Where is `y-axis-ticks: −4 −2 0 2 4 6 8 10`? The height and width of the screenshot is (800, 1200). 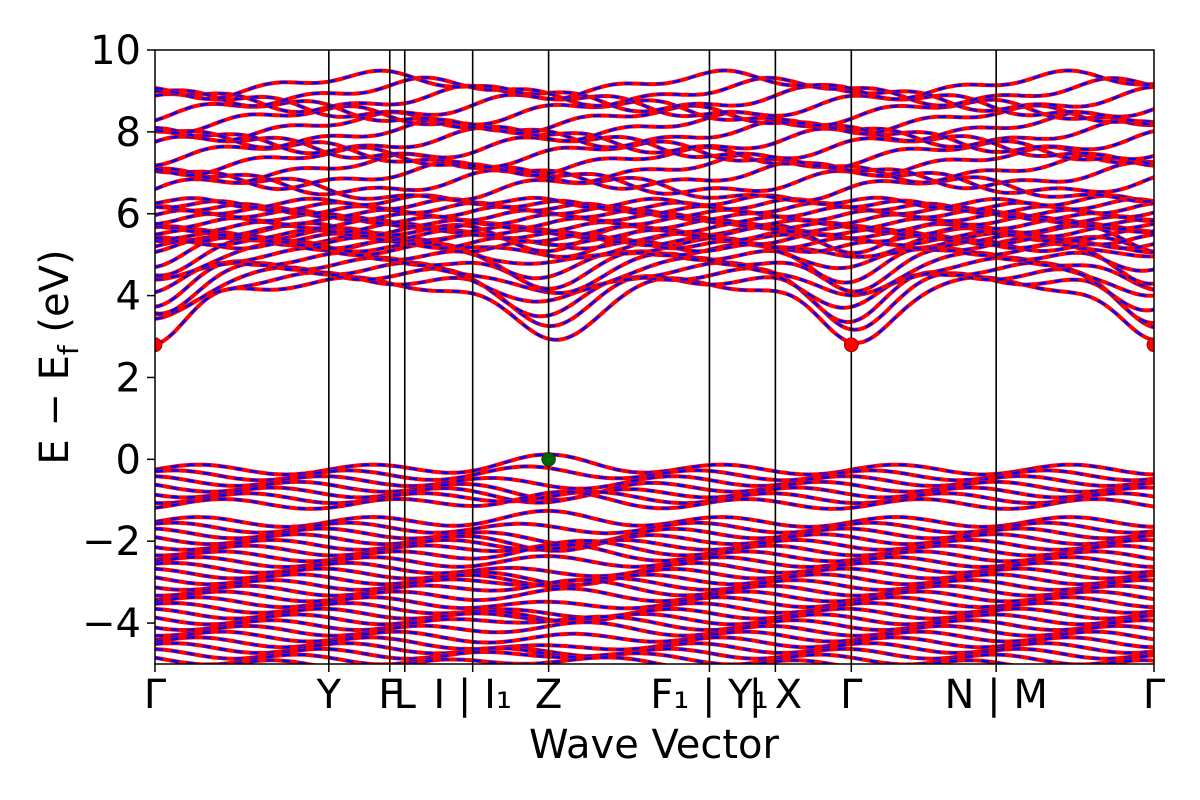 y-axis-ticks: −4 −2 0 2 4 6 8 10 is located at coordinates (118, 337).